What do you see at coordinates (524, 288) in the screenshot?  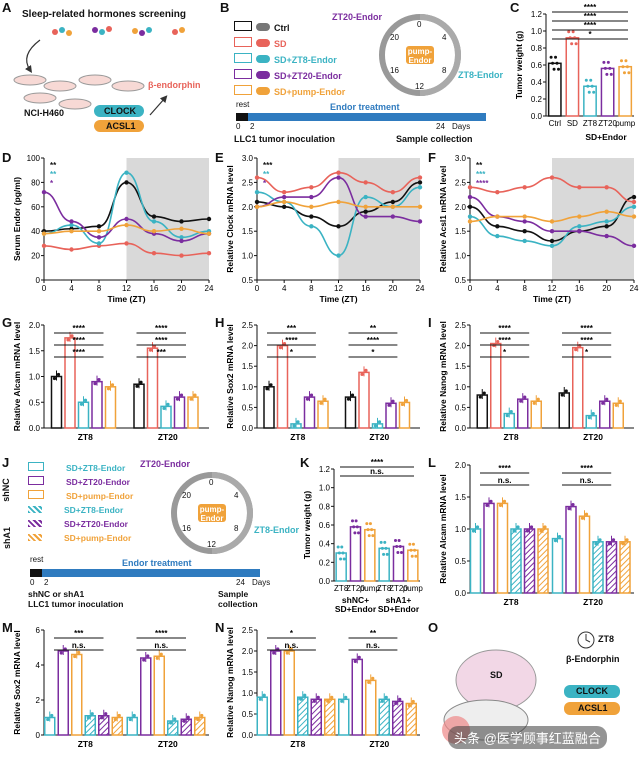 I see `x-tick-label: 8` at bounding box center [524, 288].